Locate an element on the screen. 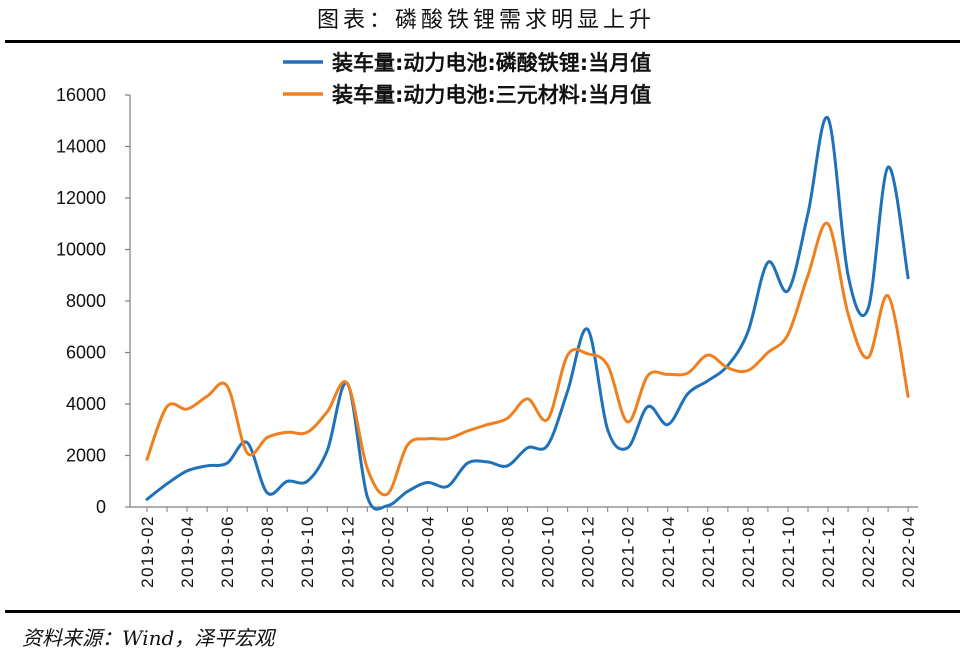  y-tick-label: 2000 is located at coordinates (86, 456).